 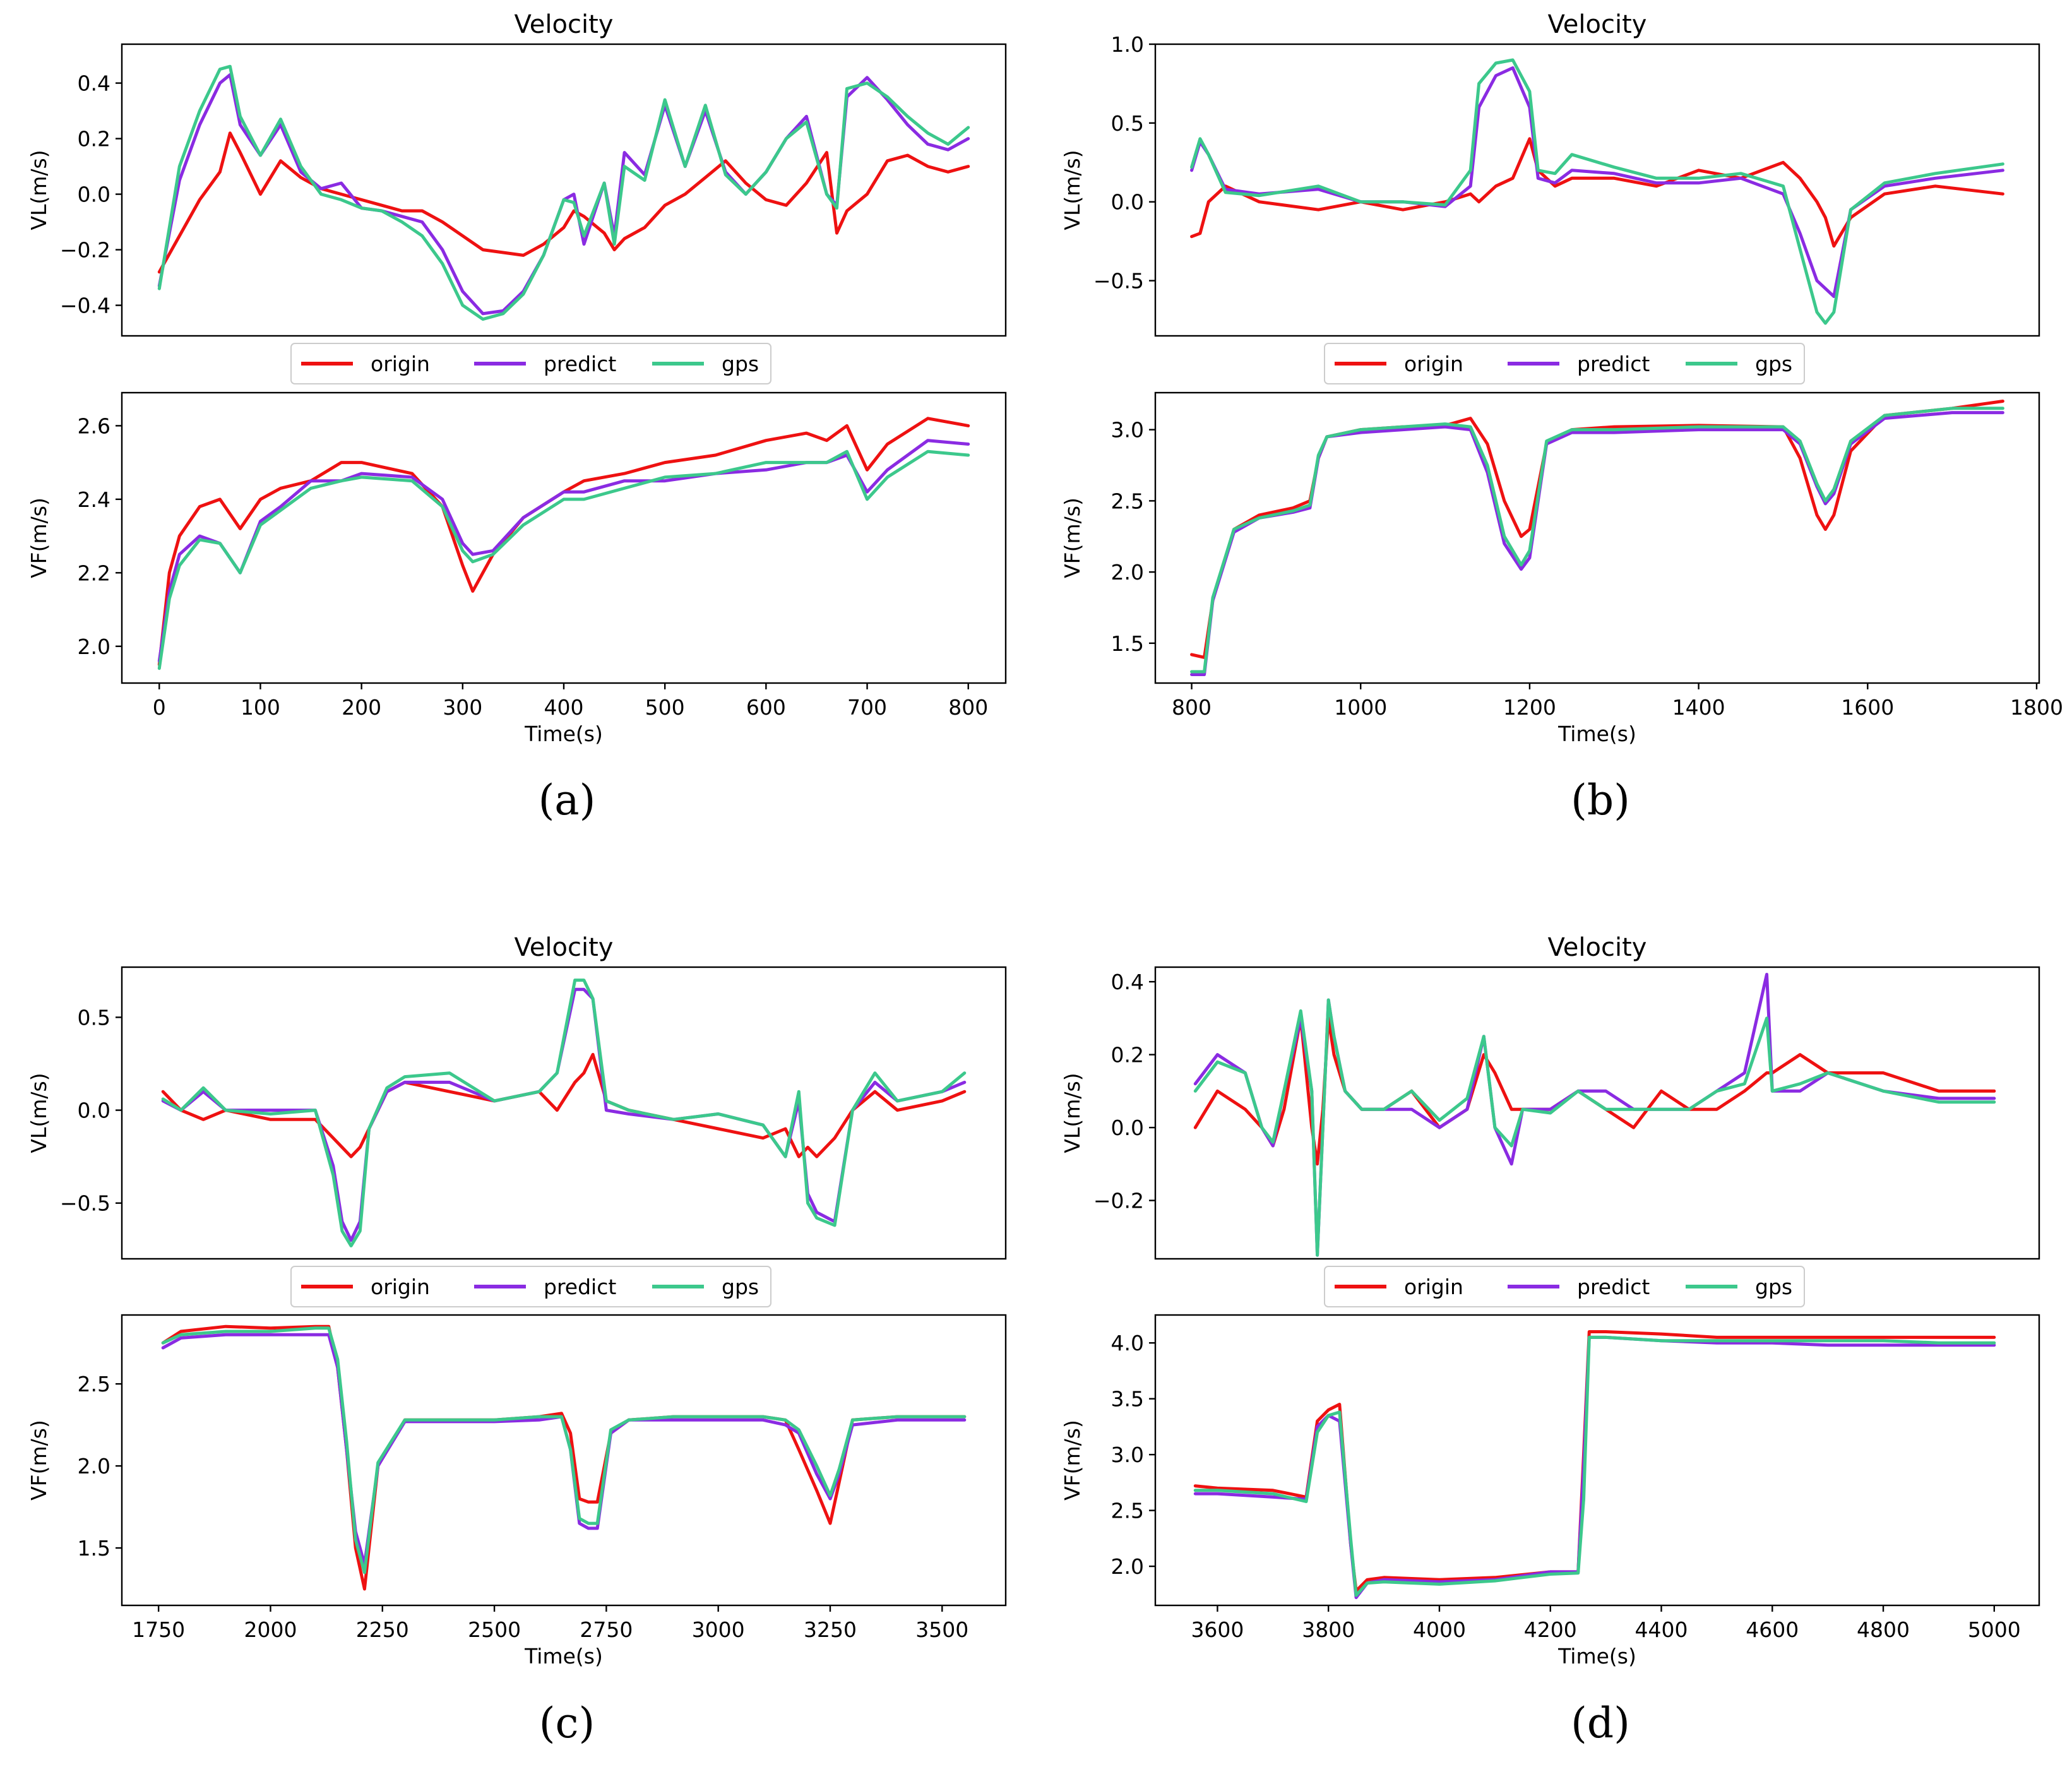 I want to click on y-tick-label: 0.2, so click(x=1127, y=1055).